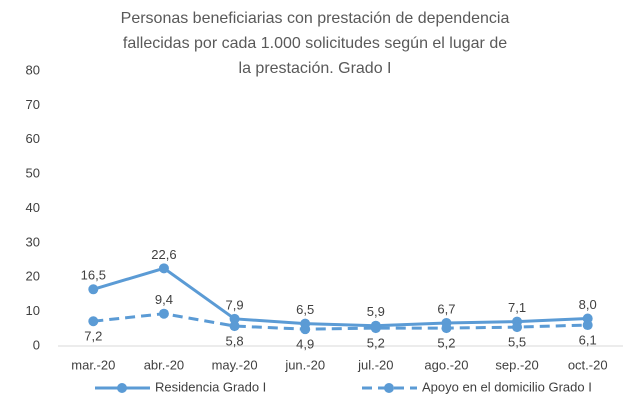 The image size is (631, 412). I want to click on x-tick-label: jul.-20, so click(375, 364).